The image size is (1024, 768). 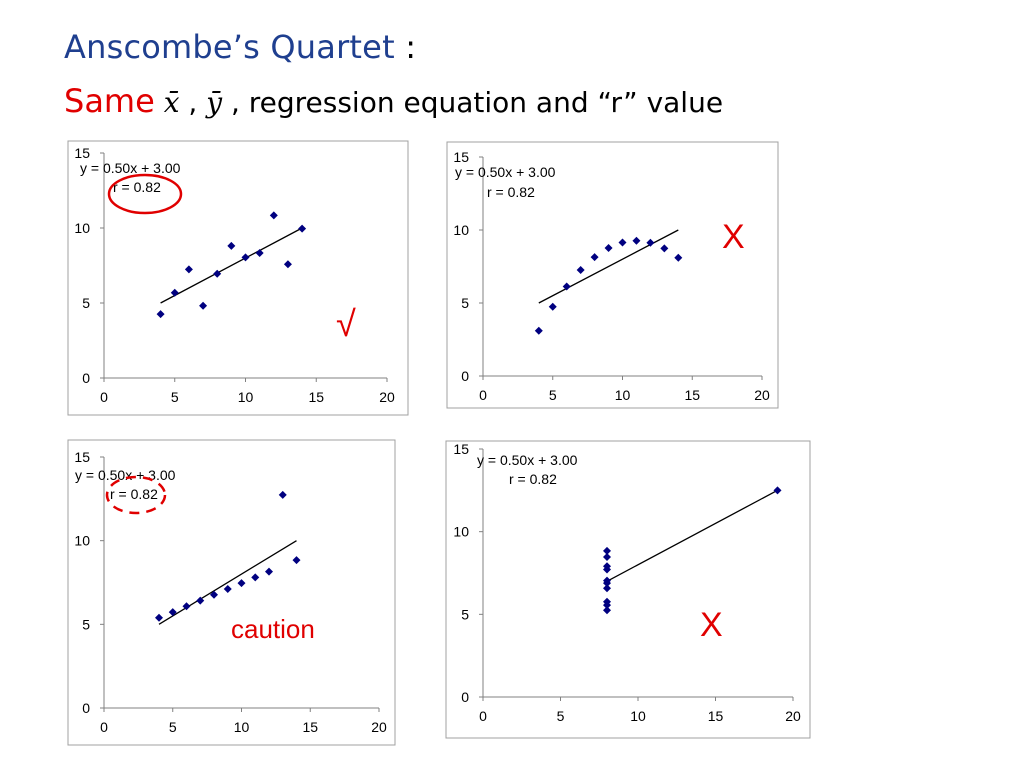 I want to click on chart-annotation: caution, so click(x=273, y=629).